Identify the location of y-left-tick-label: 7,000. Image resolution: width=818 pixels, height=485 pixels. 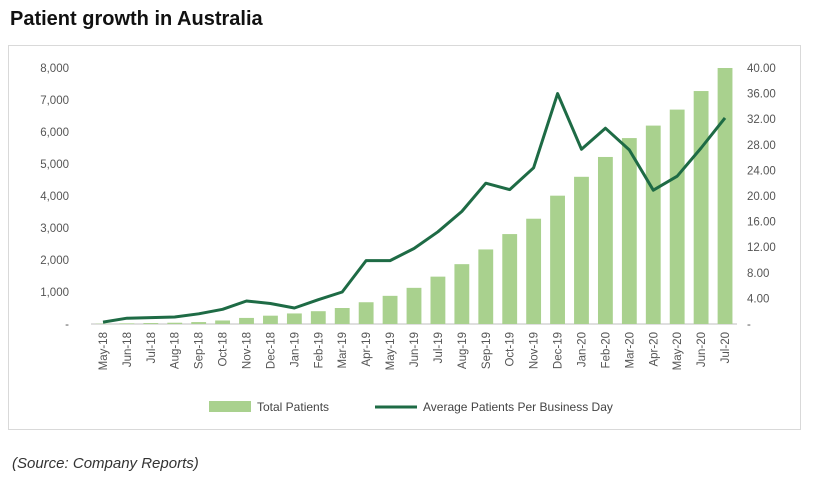
(54, 101).